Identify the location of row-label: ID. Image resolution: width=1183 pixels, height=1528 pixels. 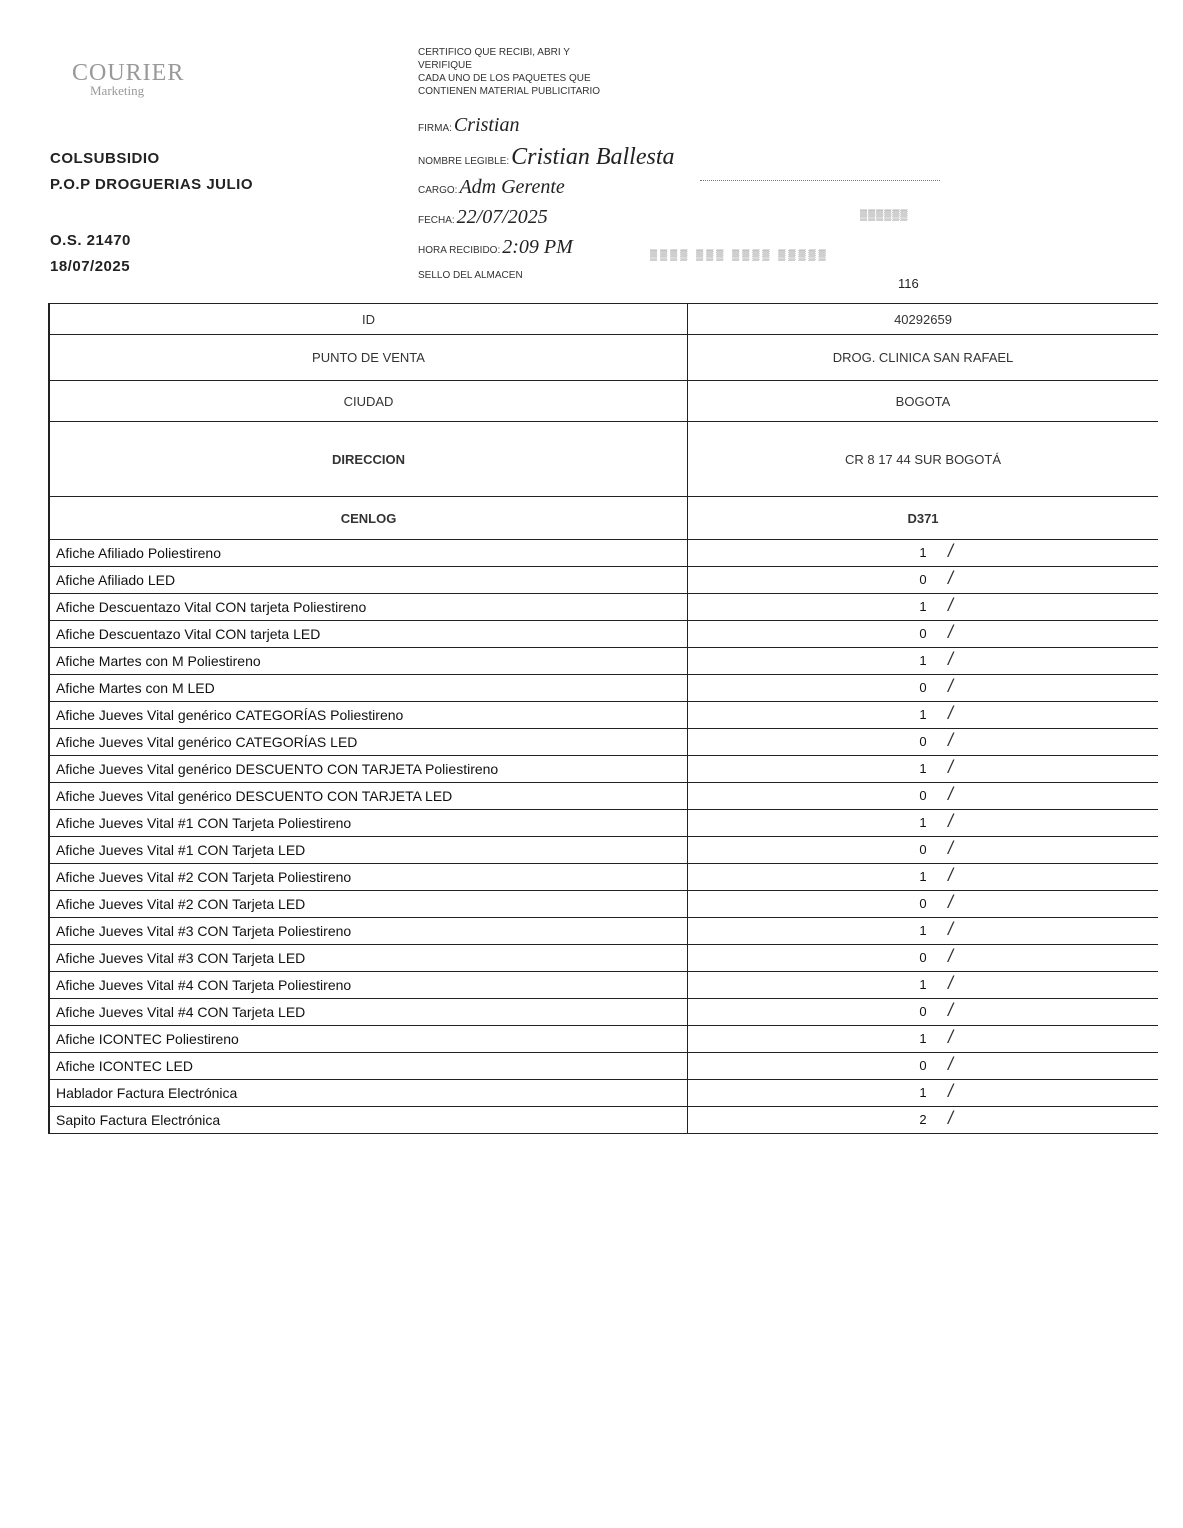
(368, 319).